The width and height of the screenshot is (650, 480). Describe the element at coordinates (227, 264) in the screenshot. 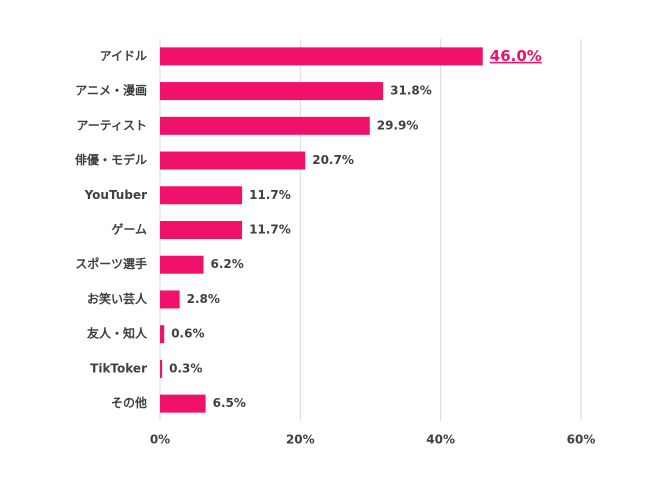

I see `value-label: 6.2%` at that location.